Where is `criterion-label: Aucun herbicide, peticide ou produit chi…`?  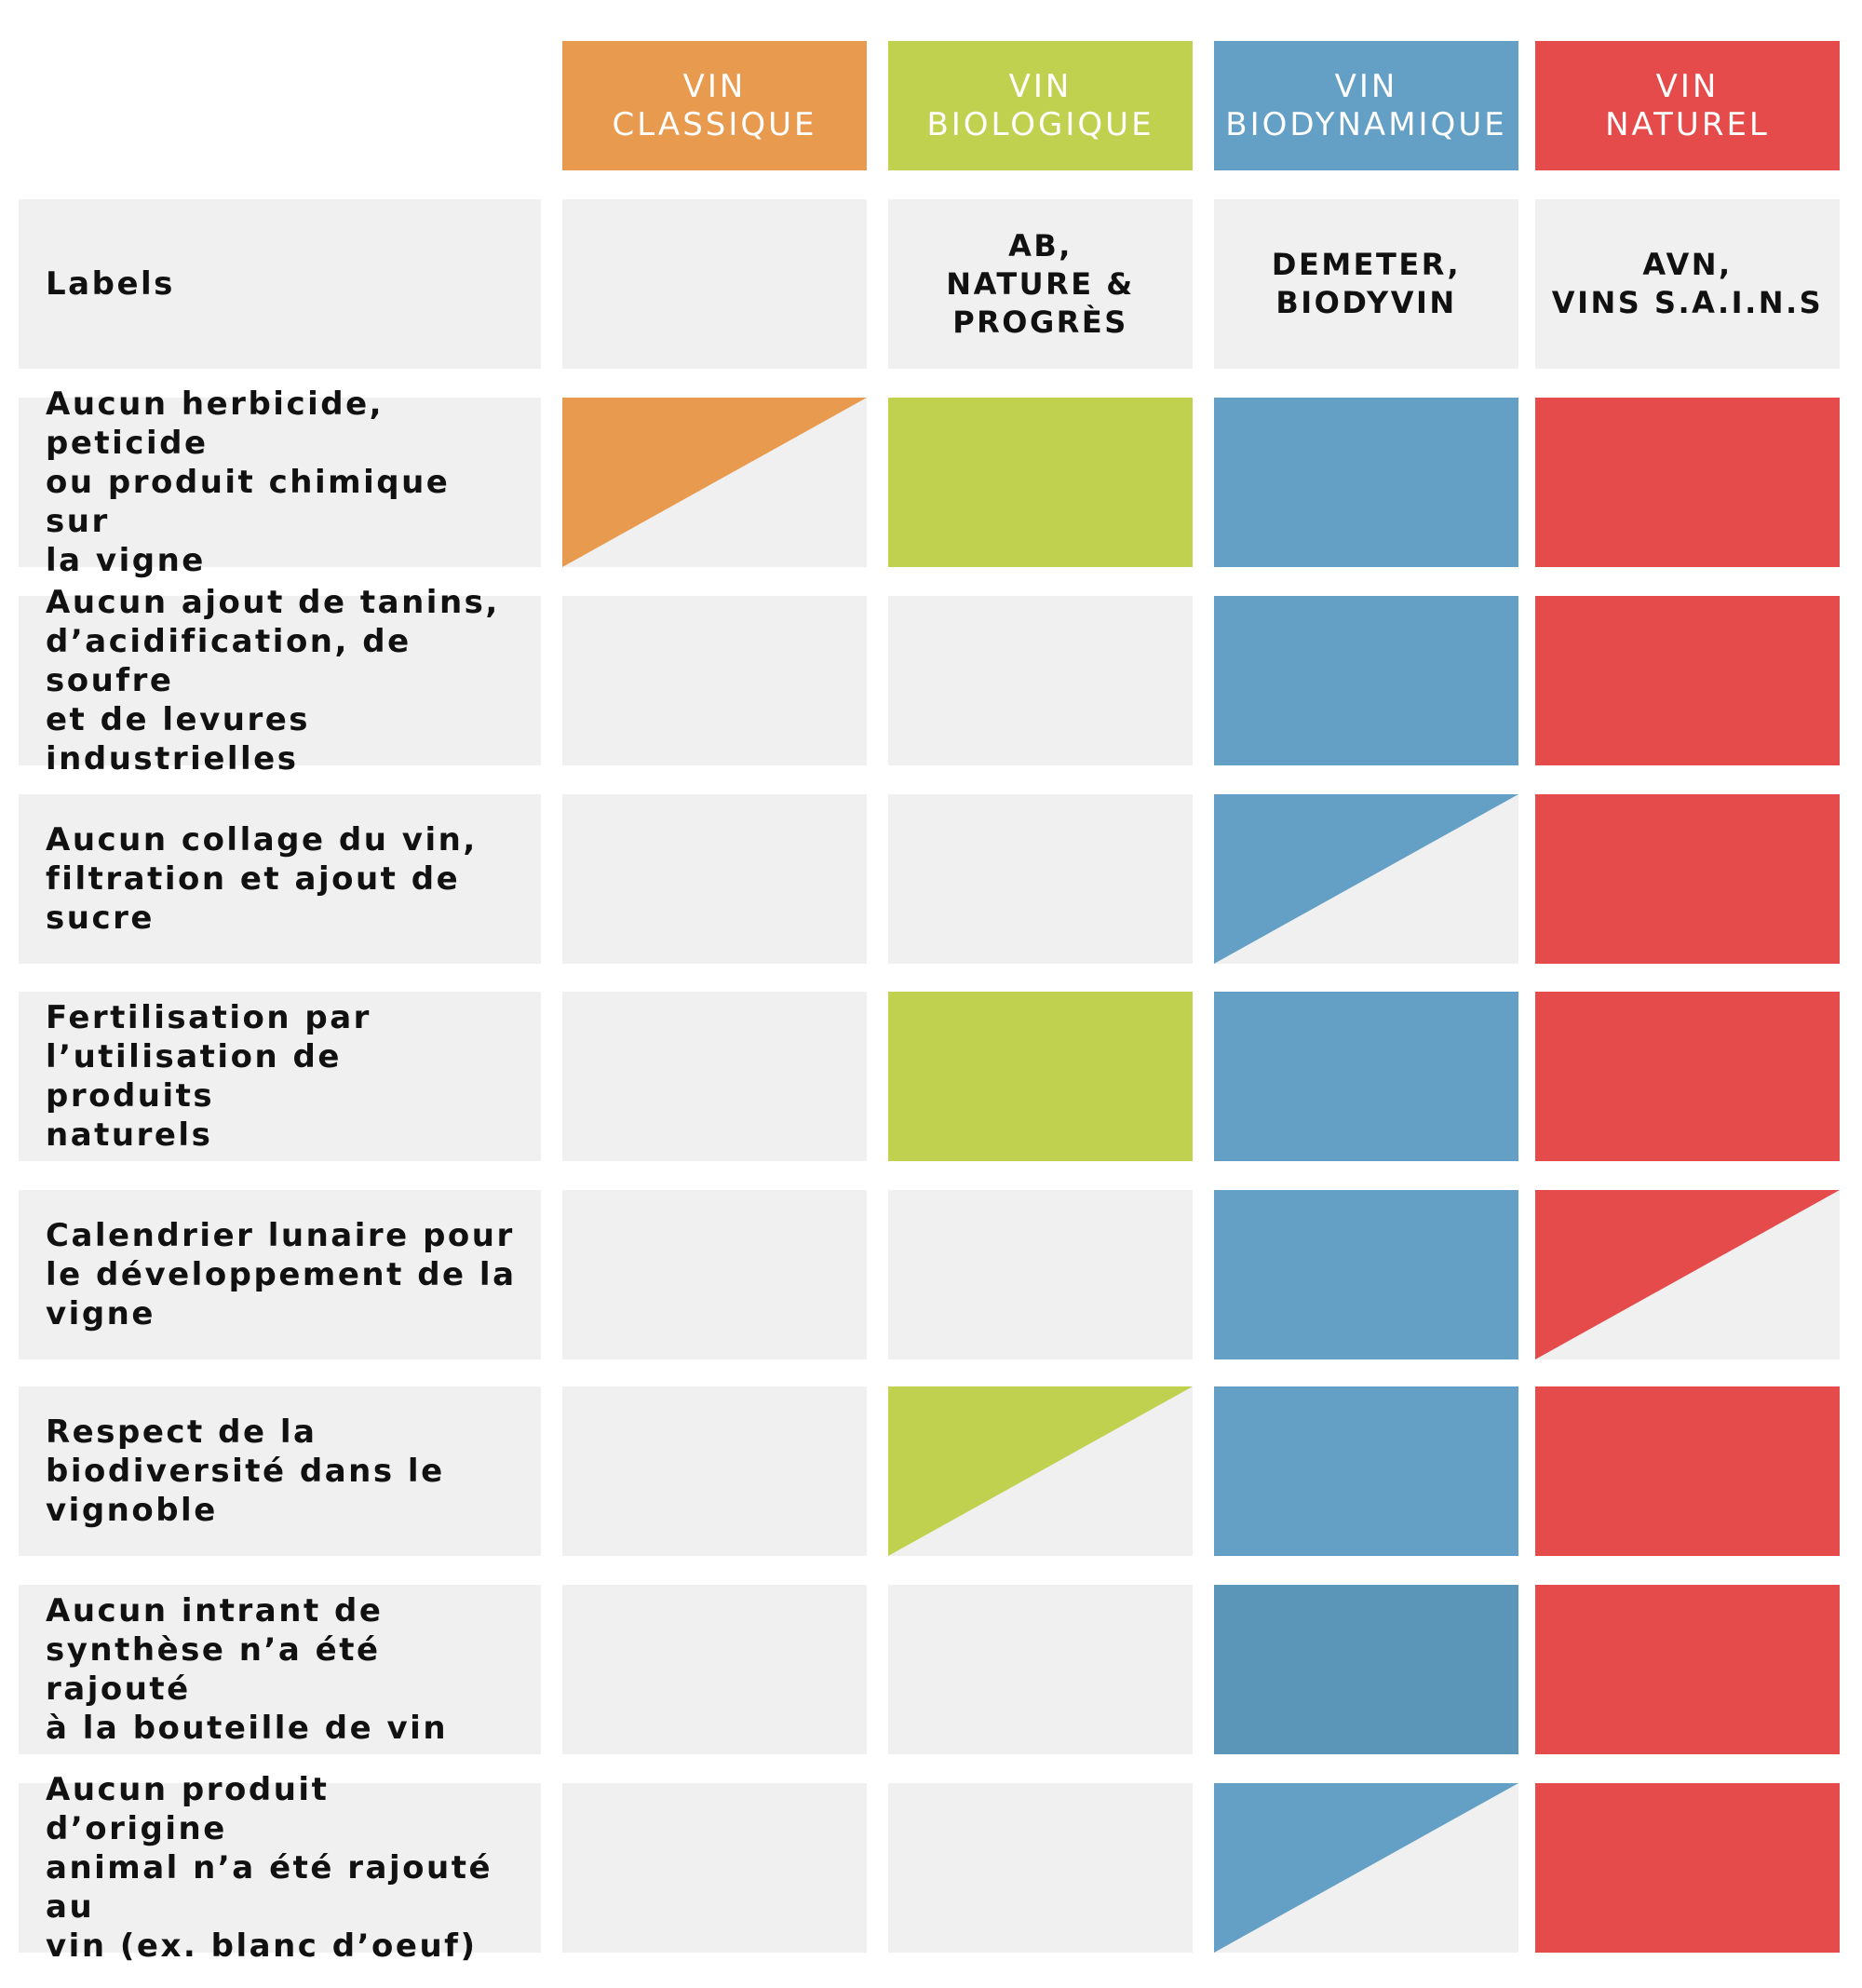
criterion-label: Aucun herbicide, peticide ou produit chi… is located at coordinates (280, 482).